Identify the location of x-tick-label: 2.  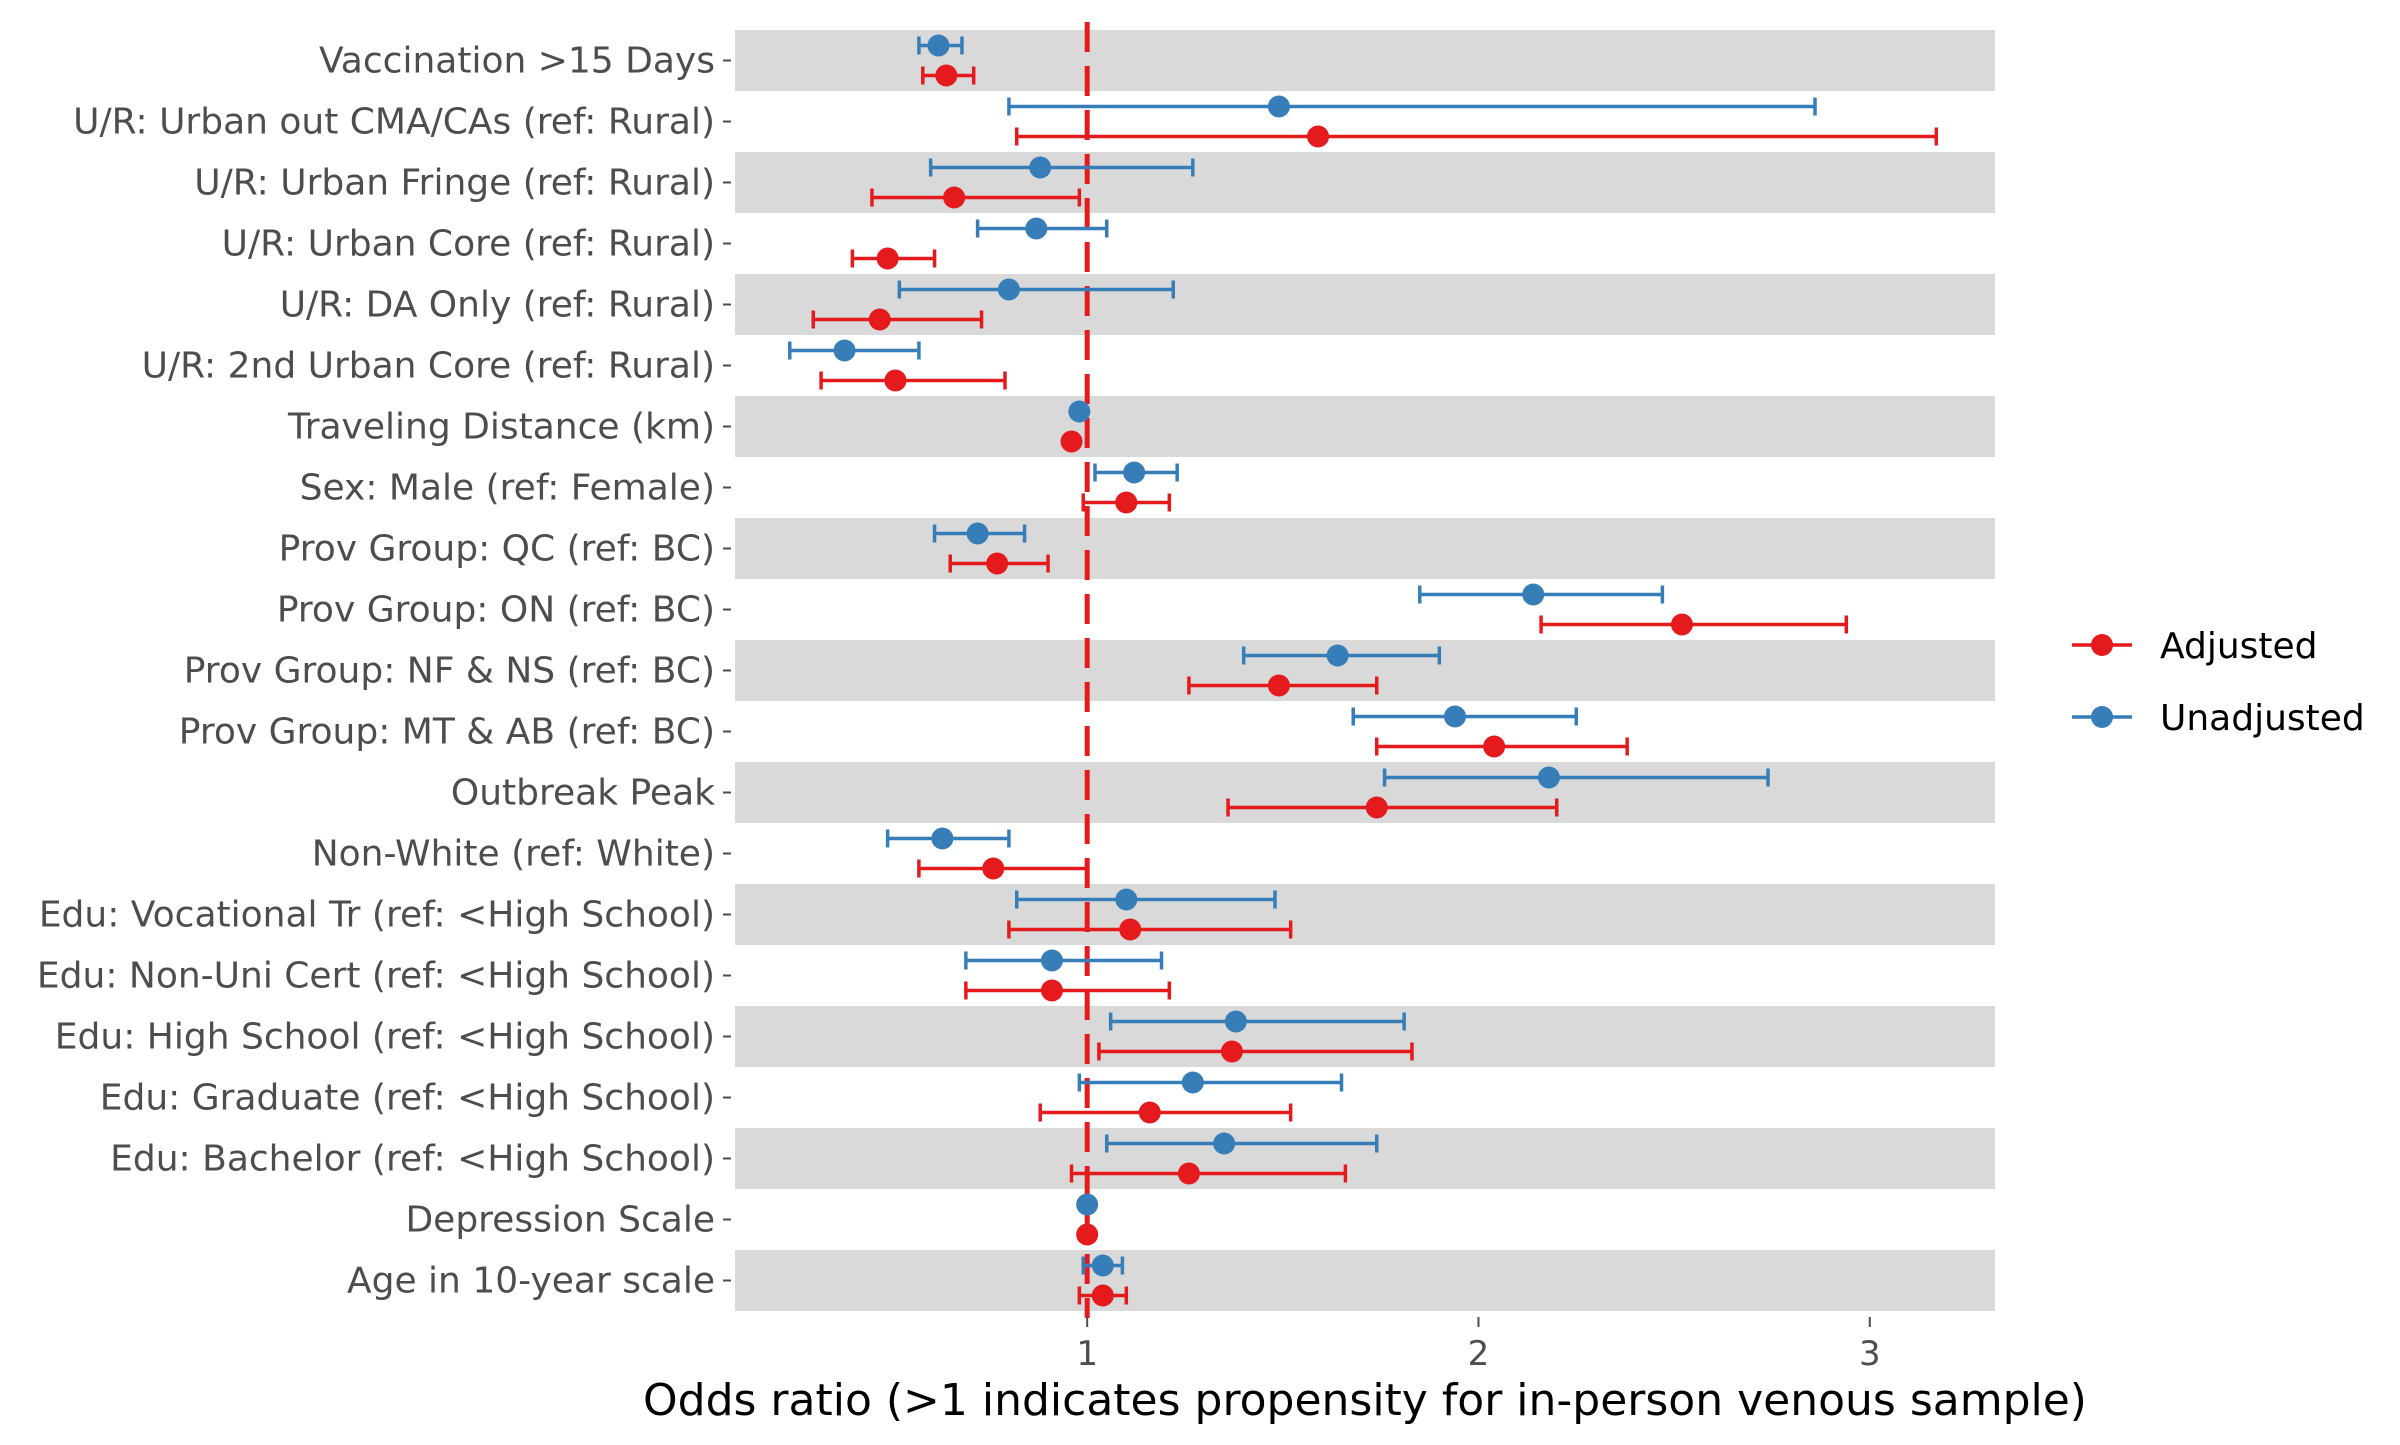
(1479, 1354).